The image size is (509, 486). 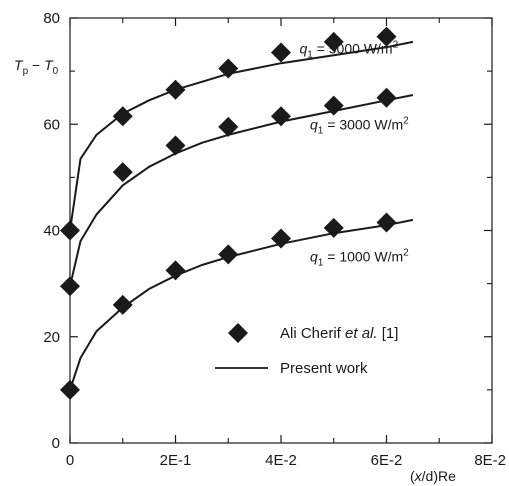 I want to click on legend-label-experimental: Ali Cherif et al. [1], so click(x=339, y=333).